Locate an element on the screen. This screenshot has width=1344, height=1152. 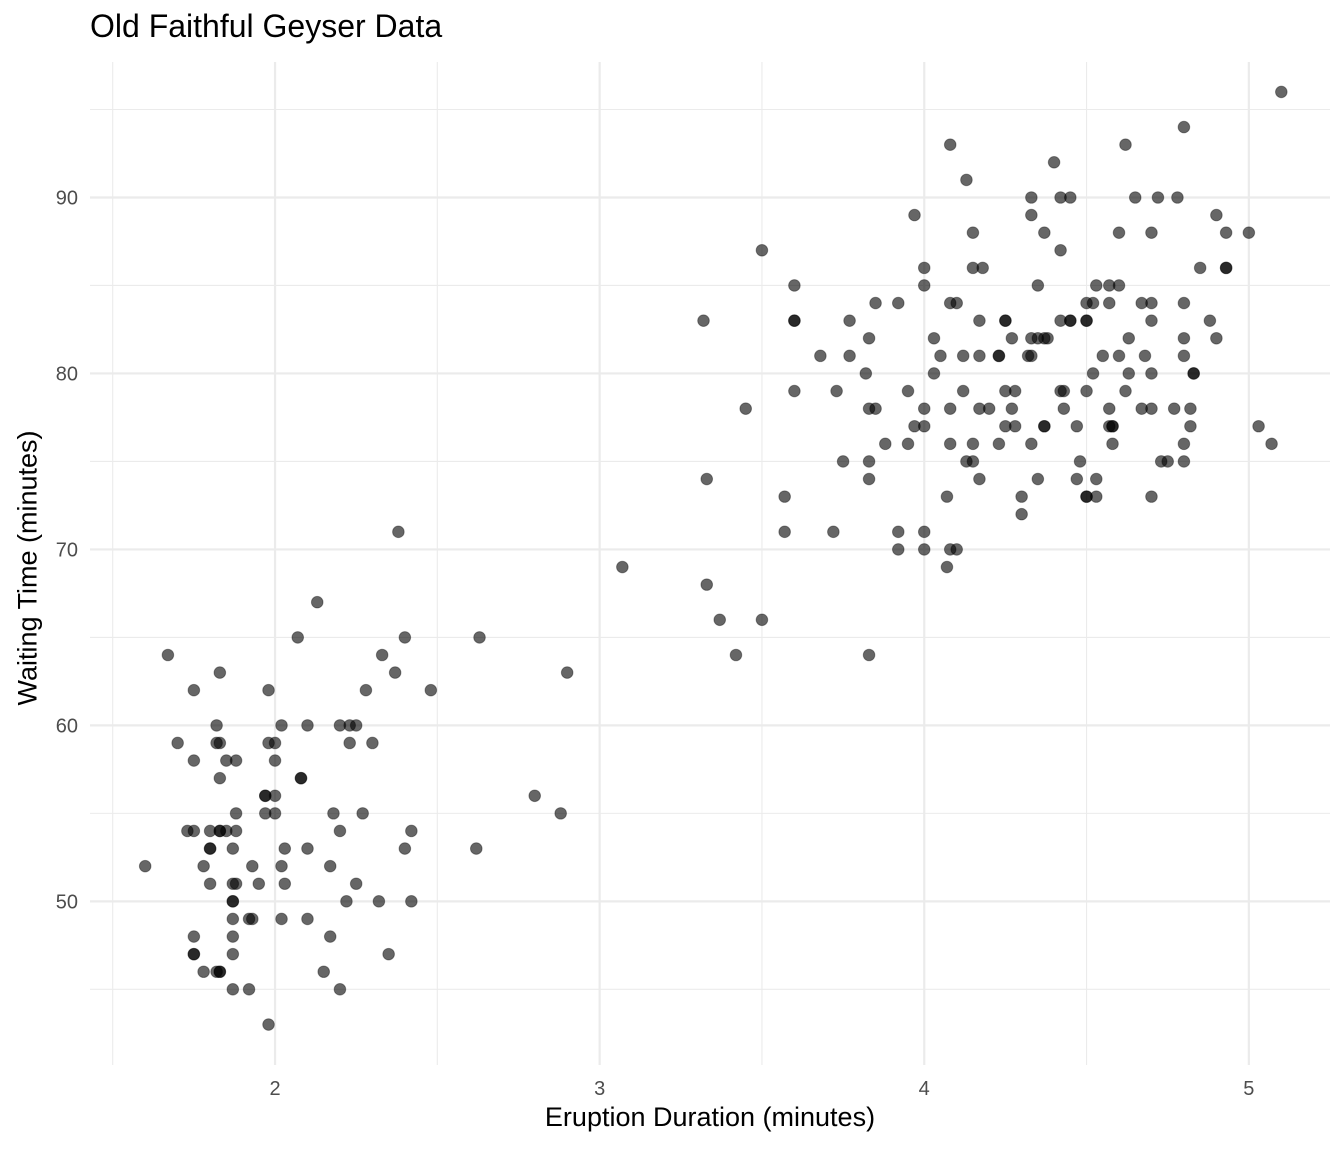
y-tick-label: 90 is located at coordinates (67, 198).